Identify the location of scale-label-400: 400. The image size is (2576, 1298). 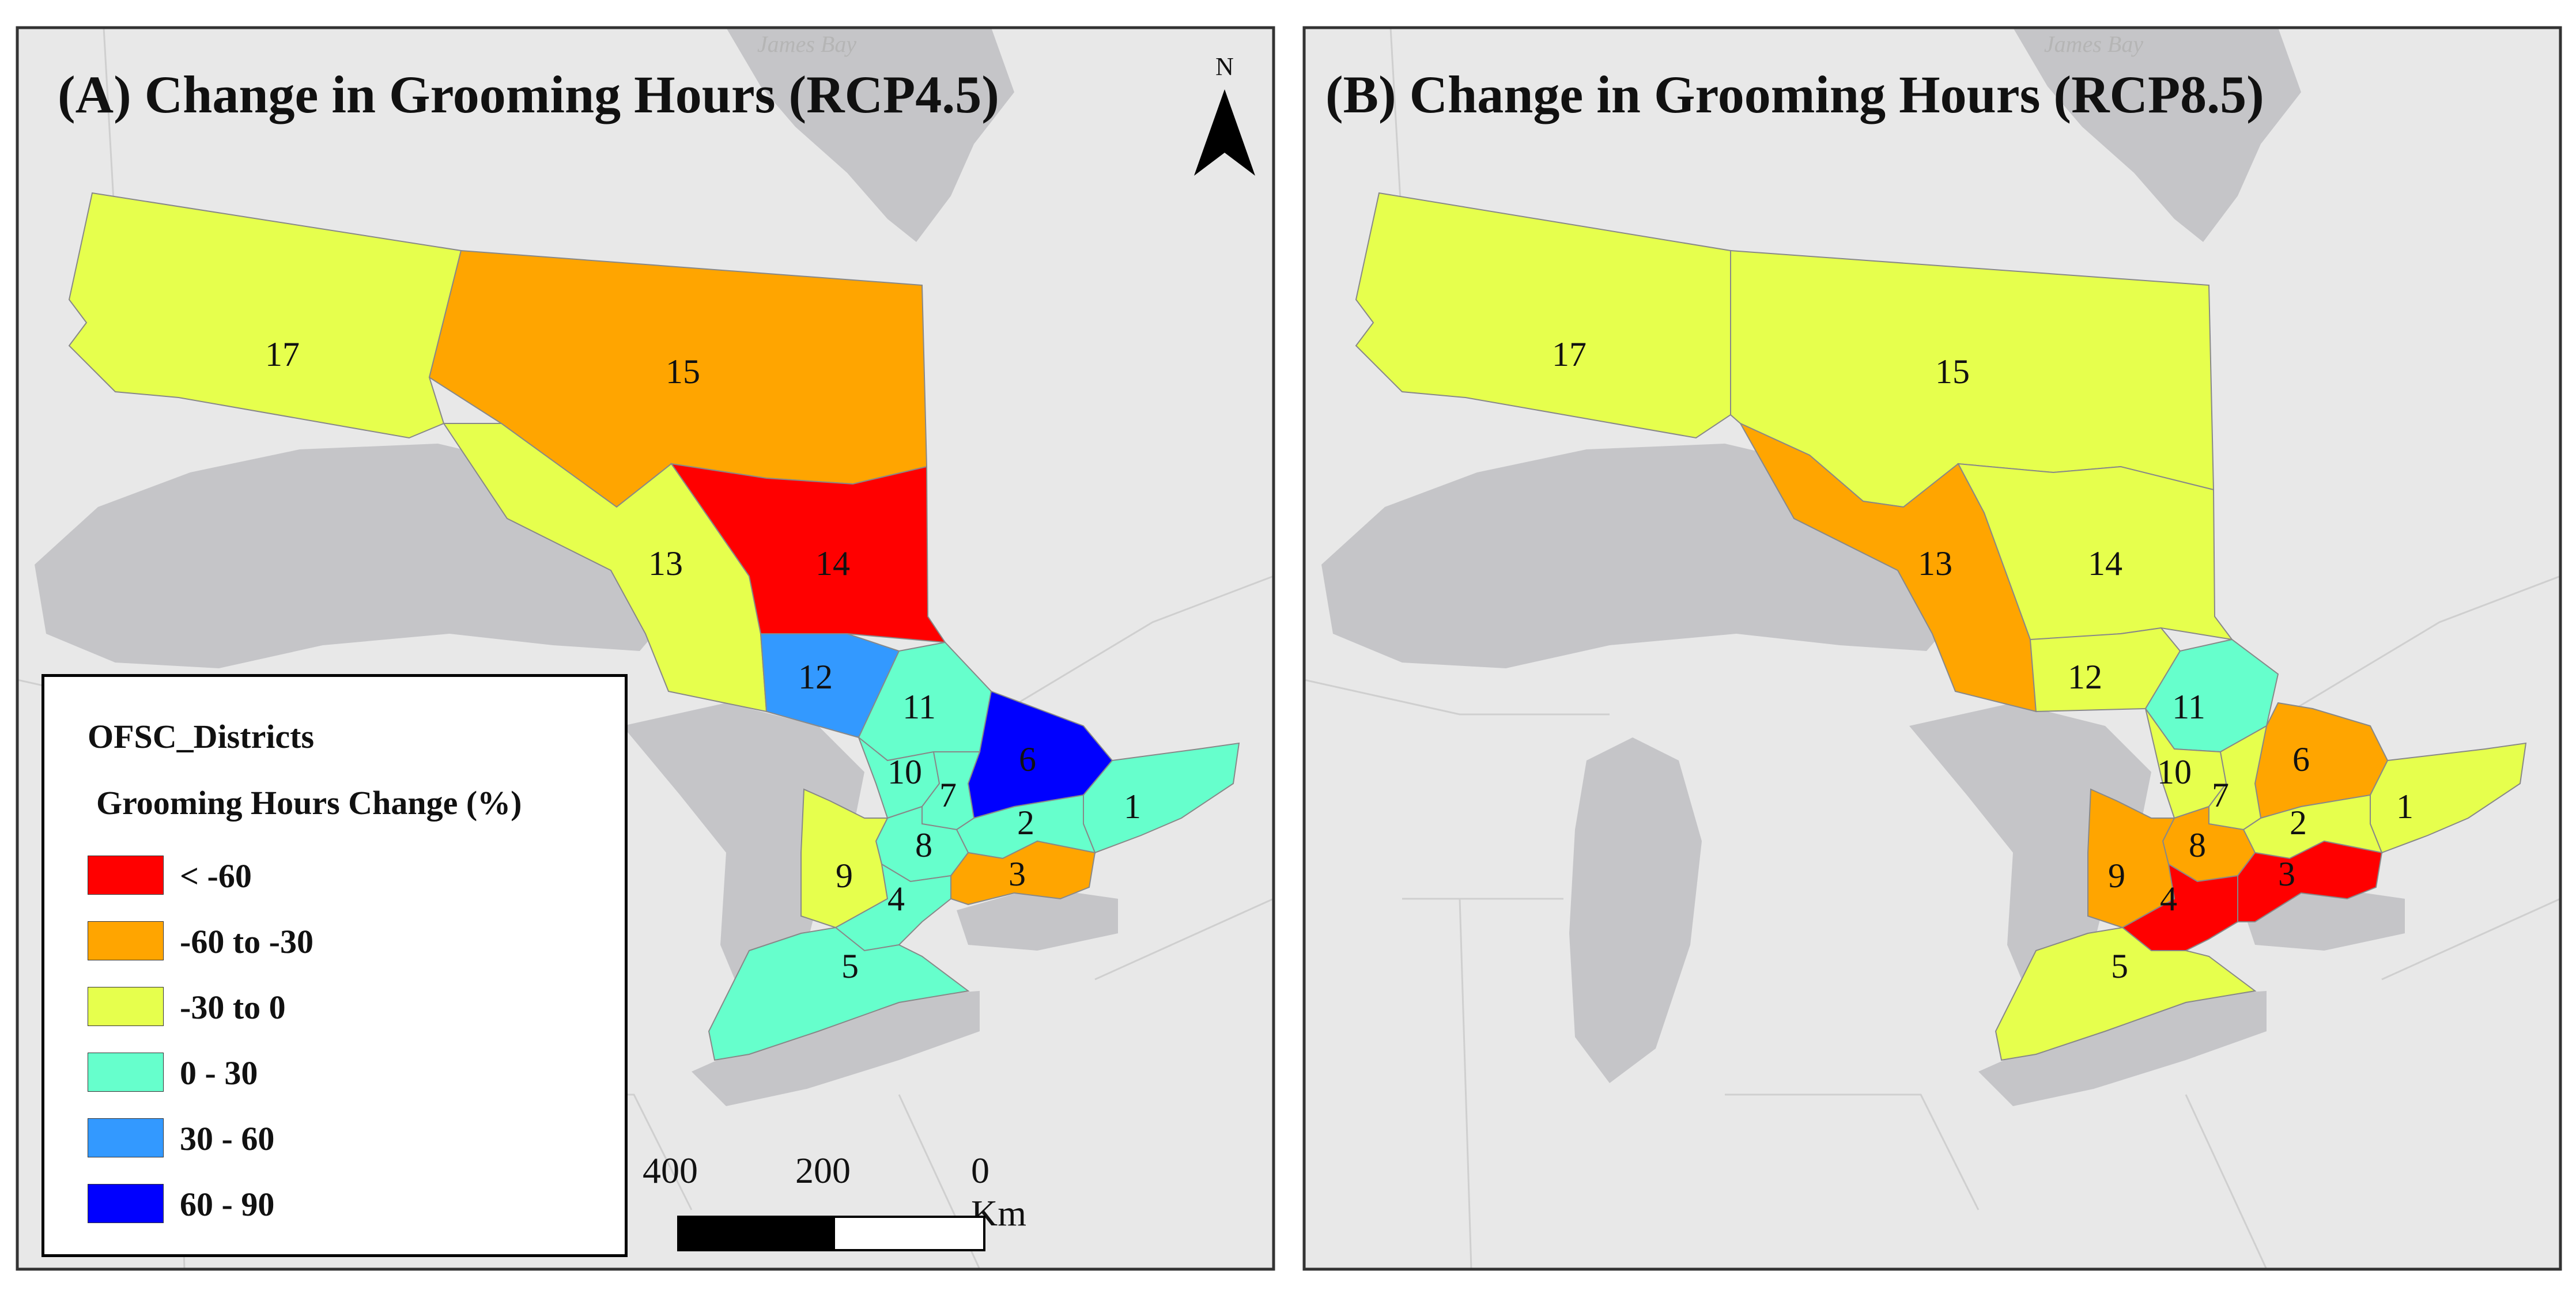
(670, 1170).